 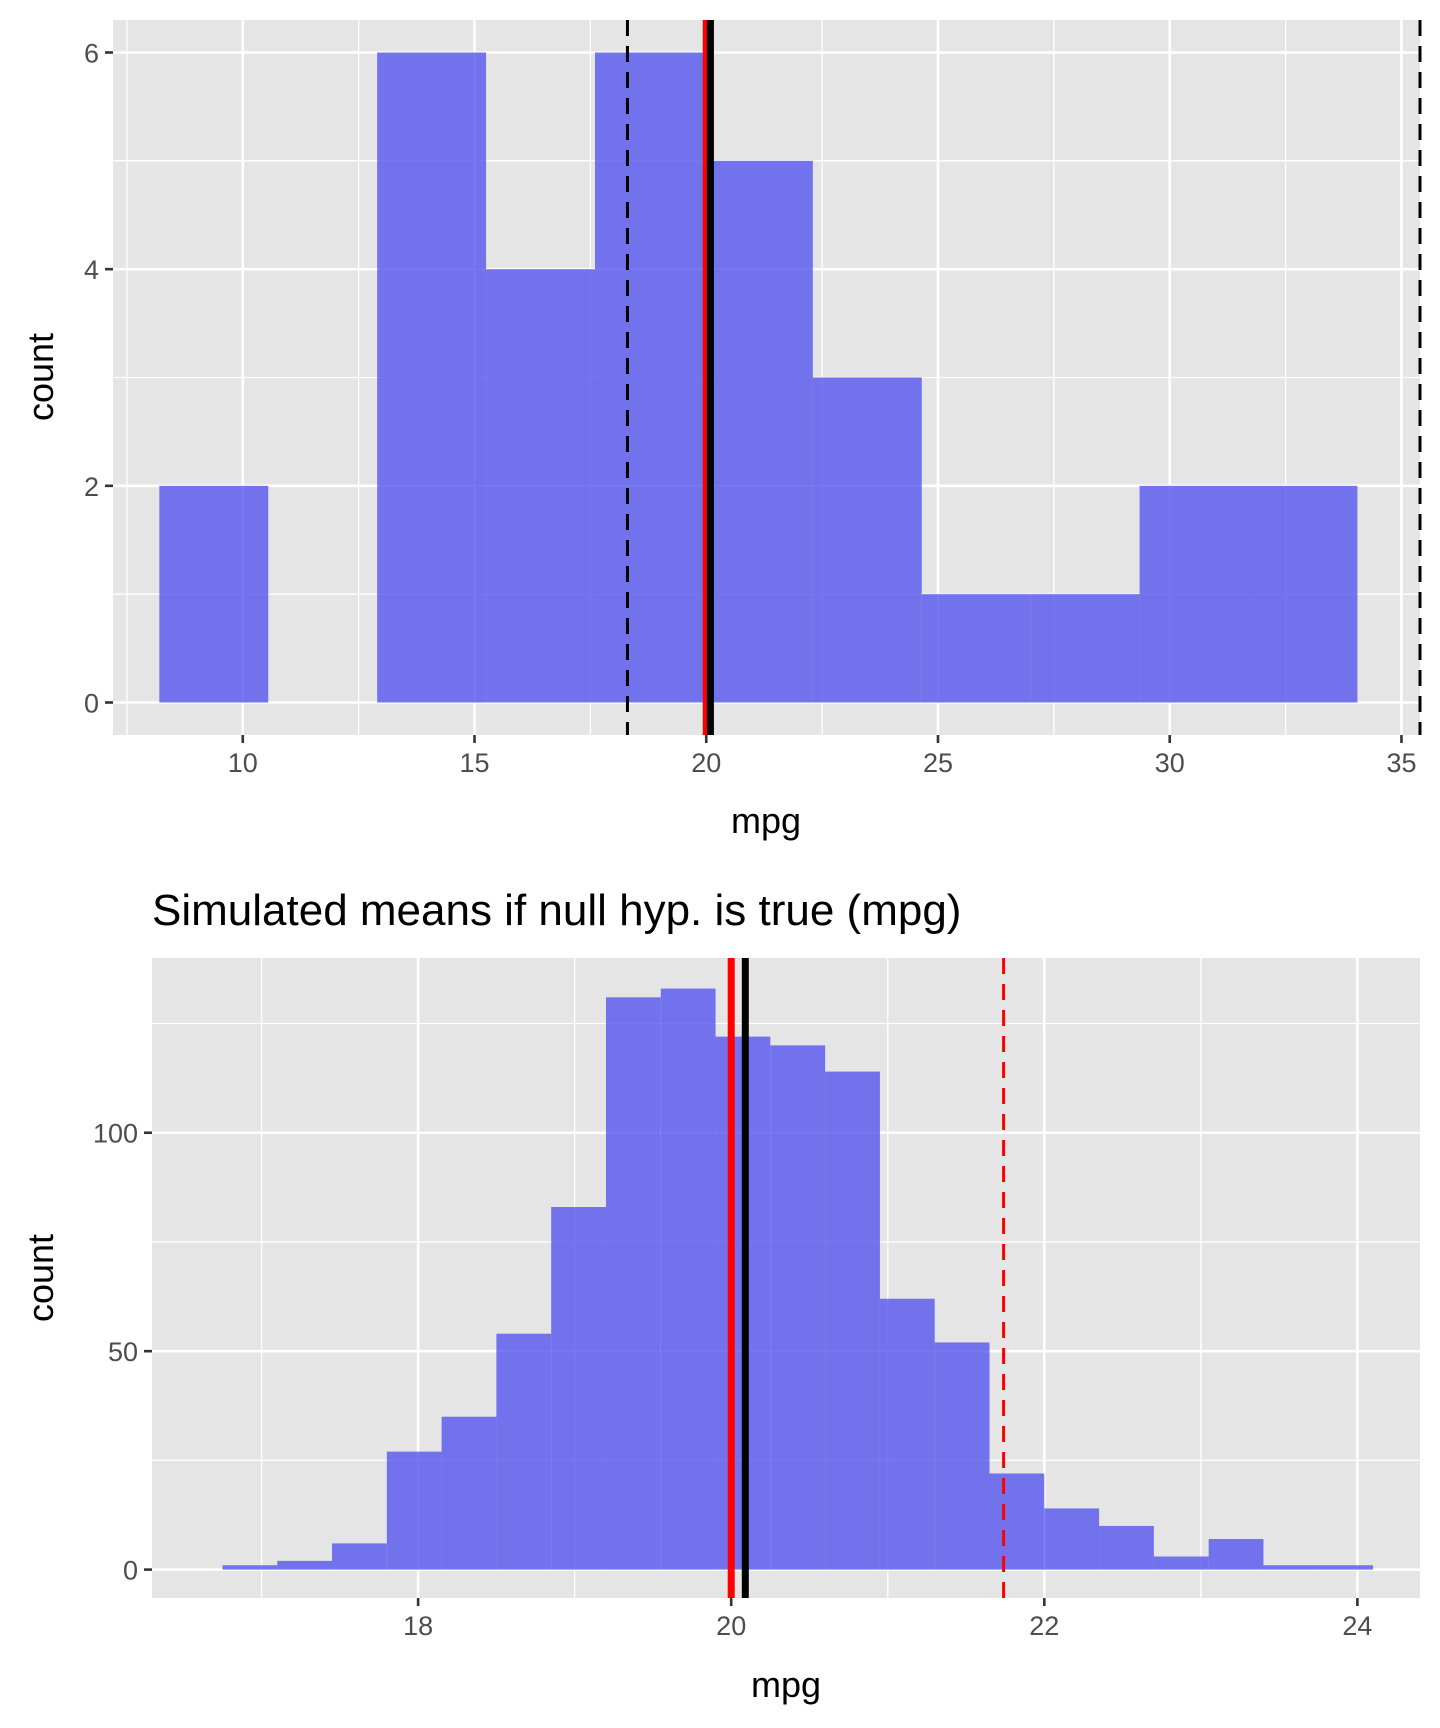 I want to click on x-tick-label: 25, so click(x=938, y=763).